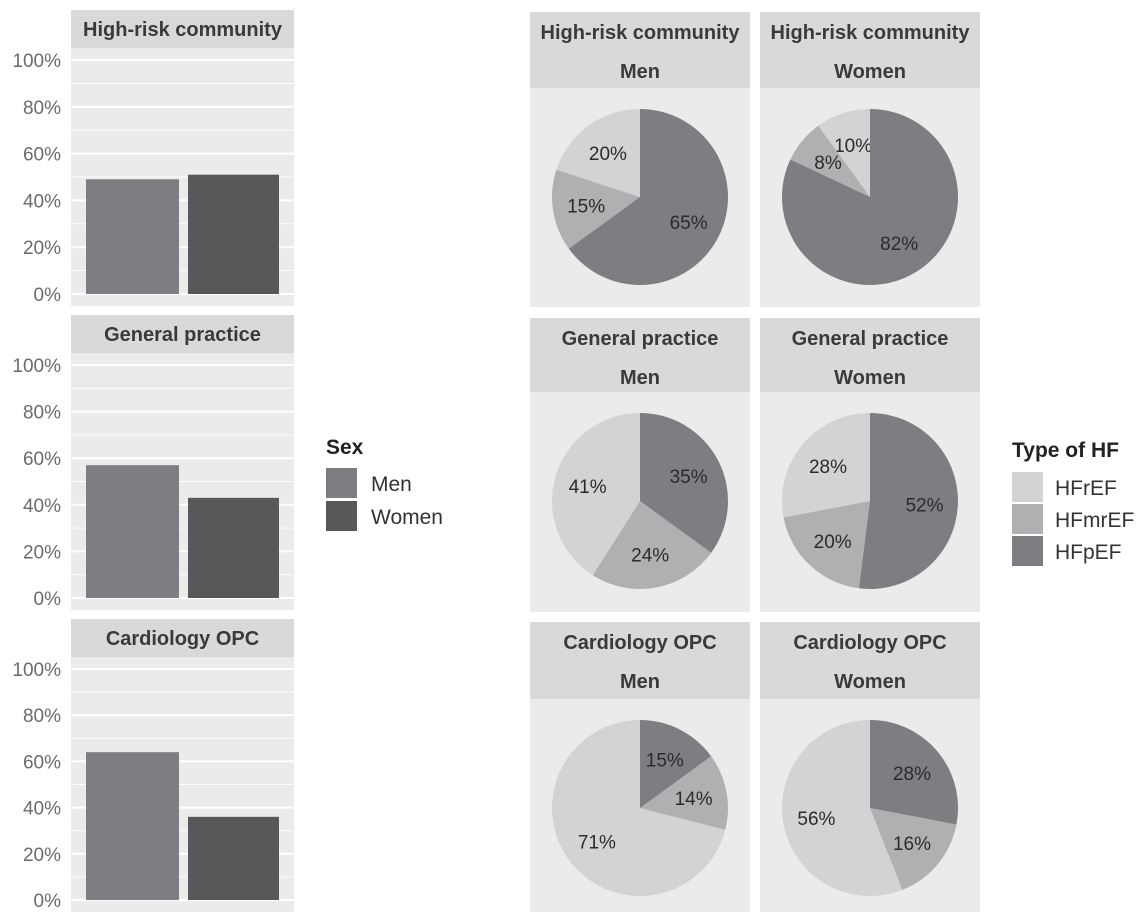 The width and height of the screenshot is (1142, 912). Describe the element at coordinates (1065, 450) in the screenshot. I see `hf-legend-title: Type of HF` at that location.